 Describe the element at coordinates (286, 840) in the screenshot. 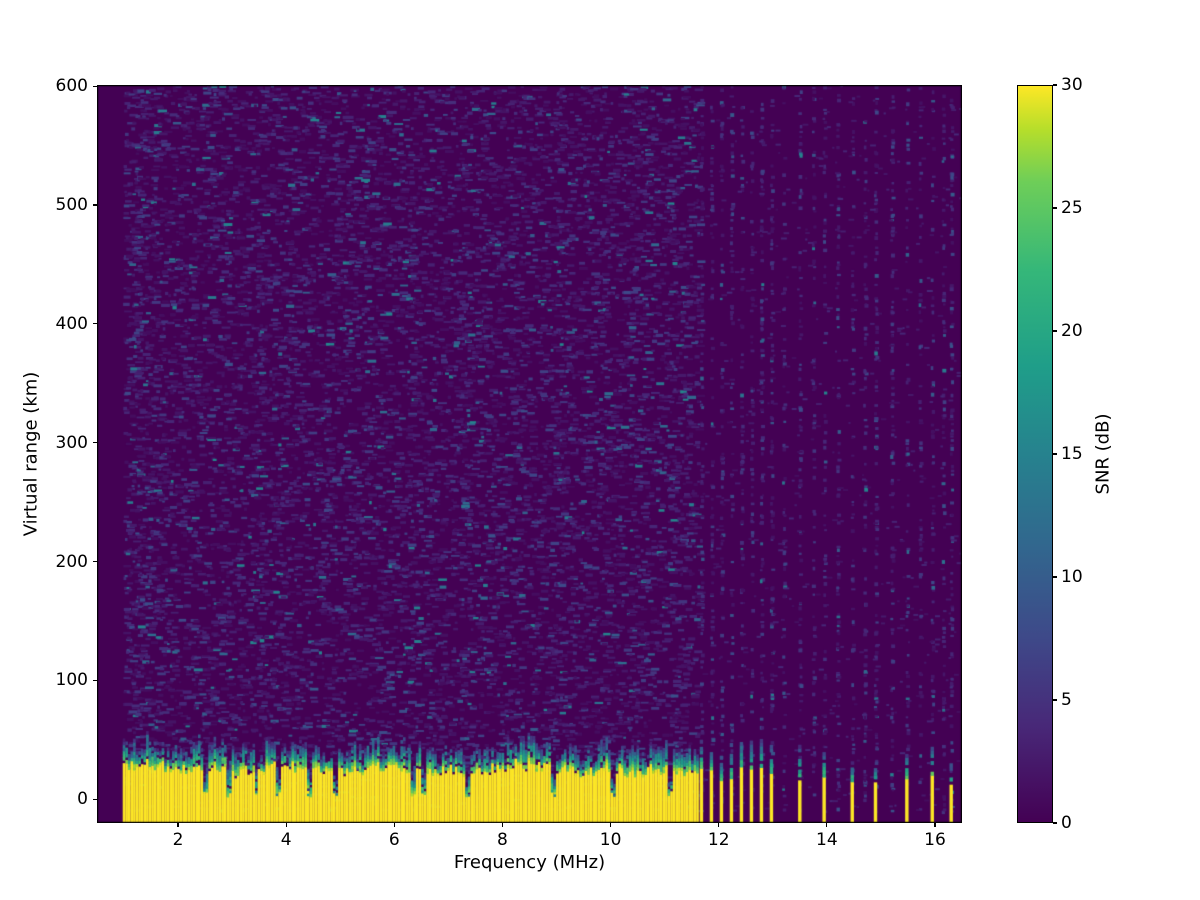

I see `x-tick-label: 4` at that location.